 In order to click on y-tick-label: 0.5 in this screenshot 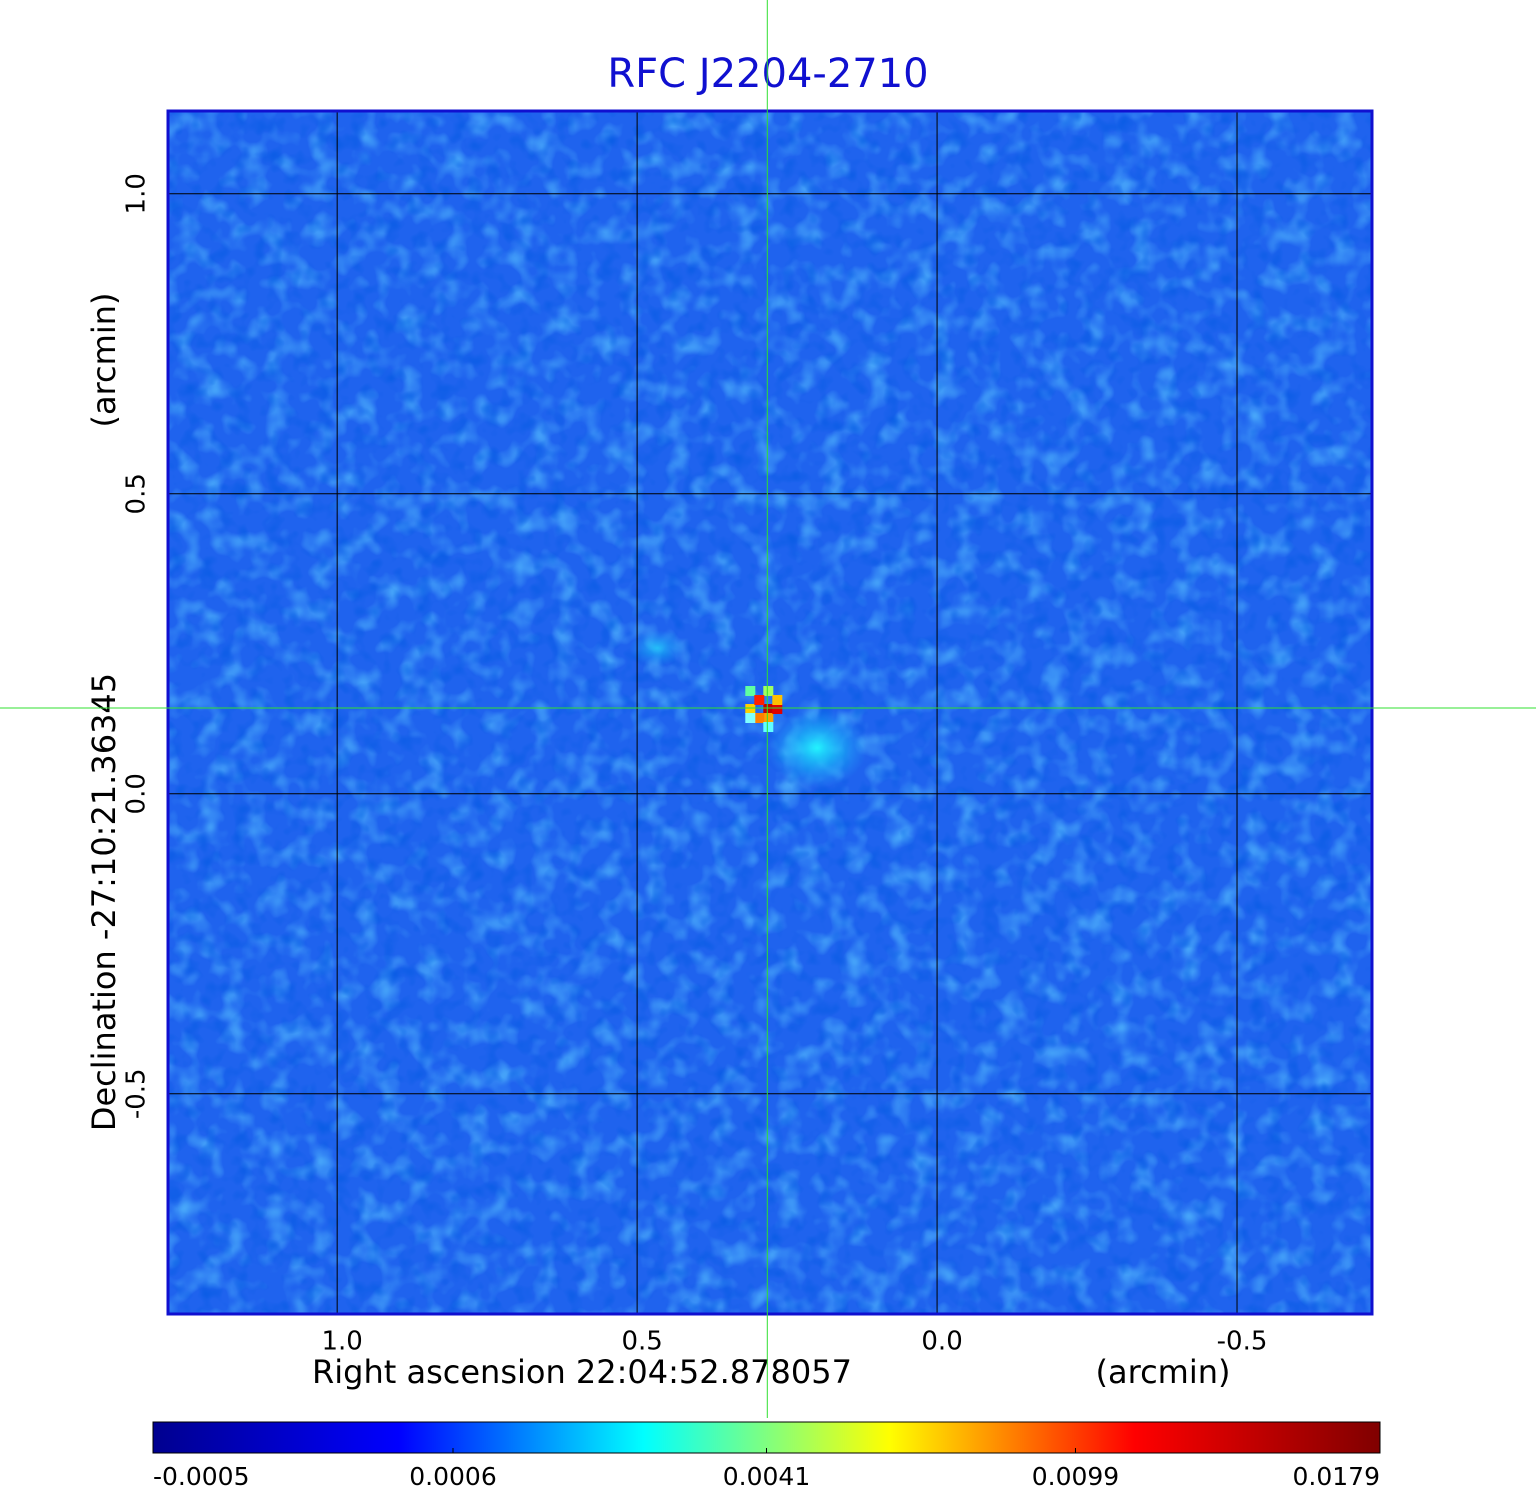, I will do `click(137, 493)`.